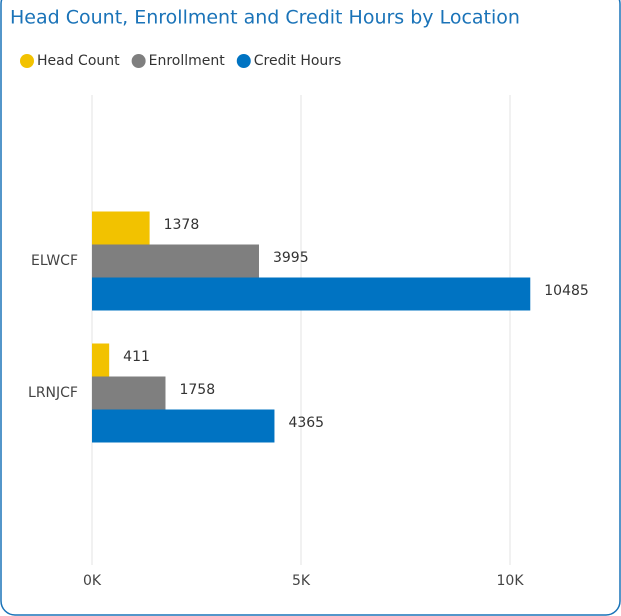 Image resolution: width=621 pixels, height=616 pixels. What do you see at coordinates (301, 581) in the screenshot?
I see `x-tick-label: 5K` at bounding box center [301, 581].